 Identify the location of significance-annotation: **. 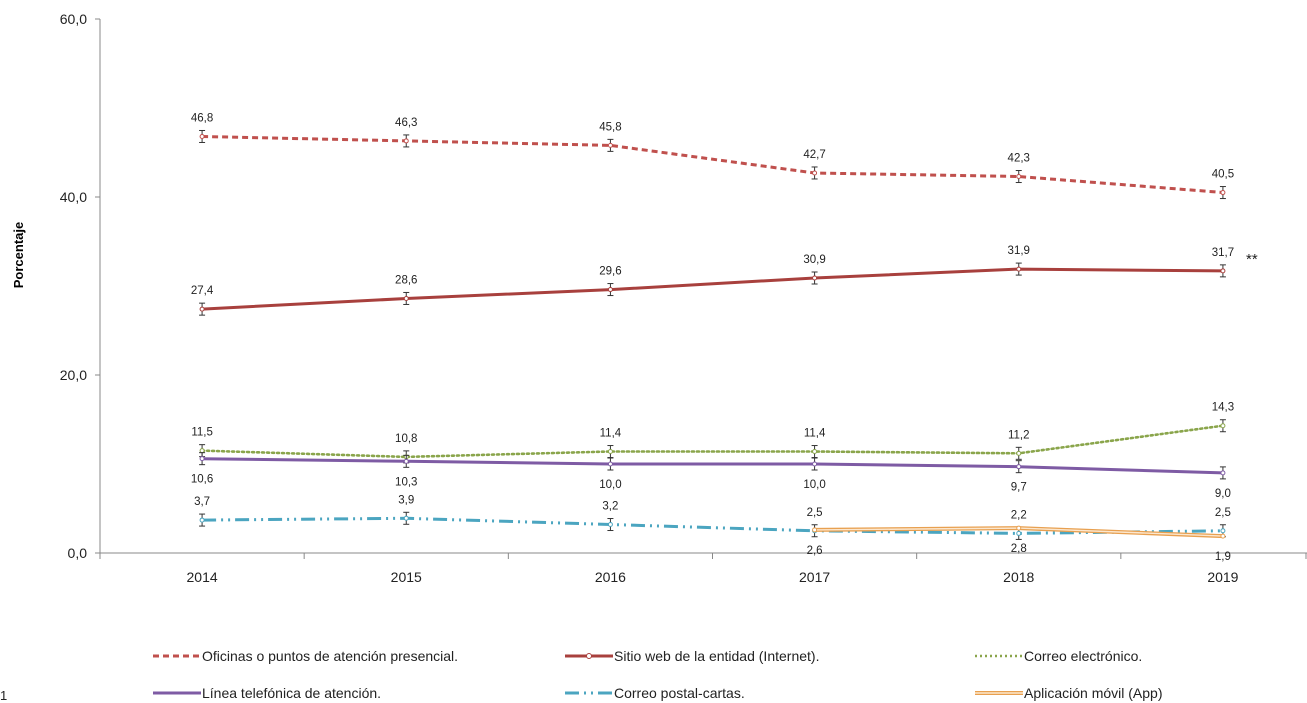
(1252, 259).